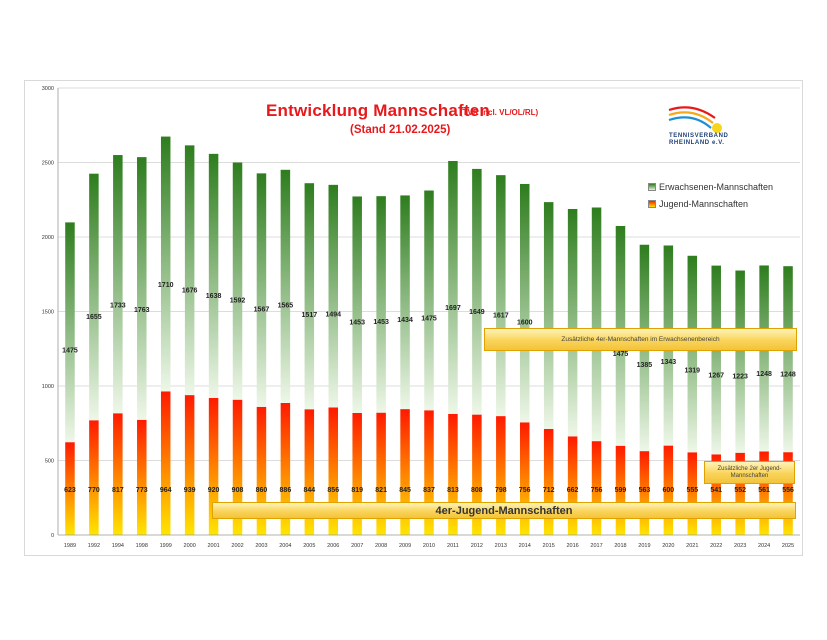 This screenshot has width=827, height=640. Describe the element at coordinates (429, 318) in the screenshot. I see `label-adult-2010: 1475` at that location.